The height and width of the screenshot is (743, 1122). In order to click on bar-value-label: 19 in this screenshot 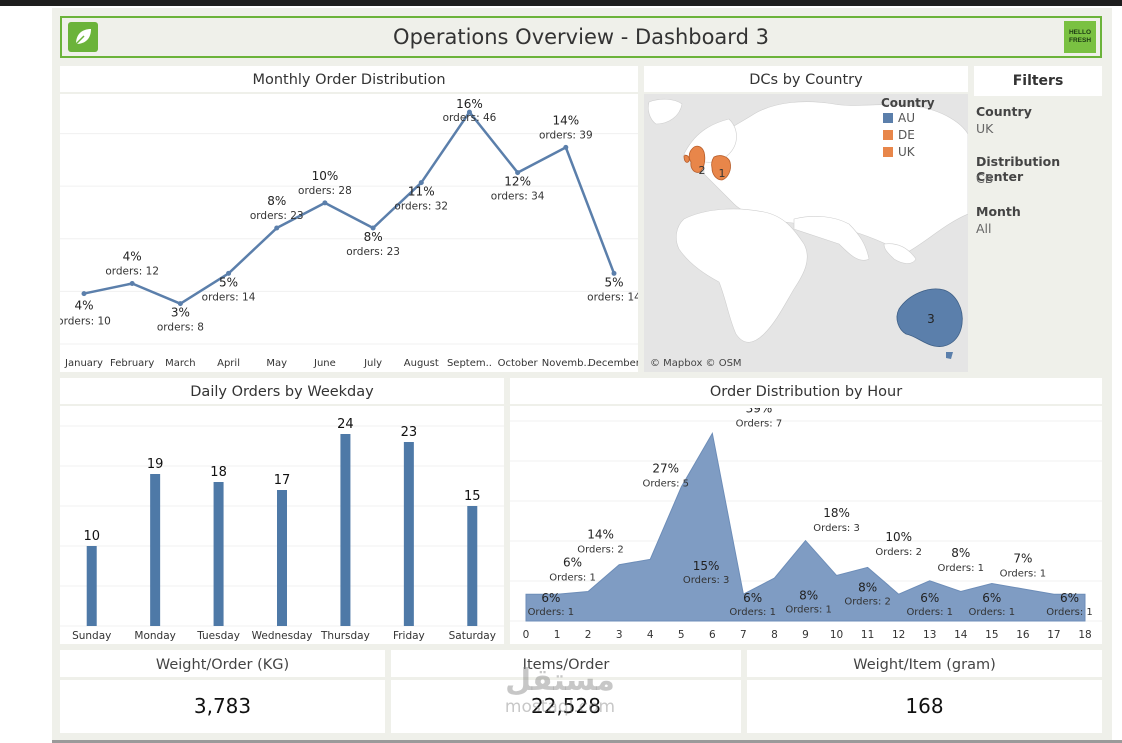, I will do `click(155, 464)`.